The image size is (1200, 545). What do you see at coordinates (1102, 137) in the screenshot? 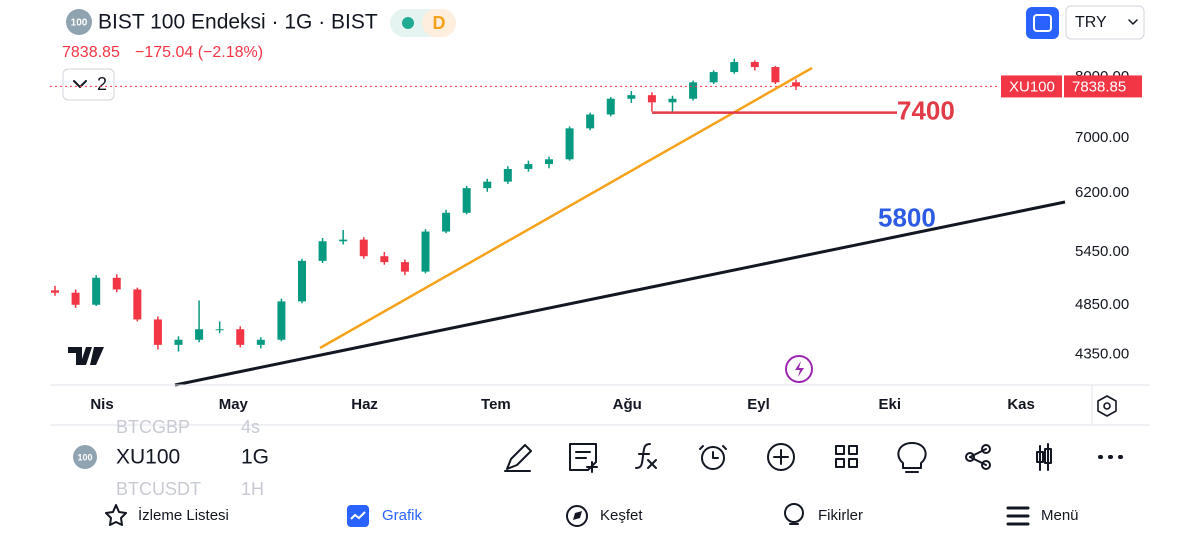
I see `y-tick-label: 7000.00` at bounding box center [1102, 137].